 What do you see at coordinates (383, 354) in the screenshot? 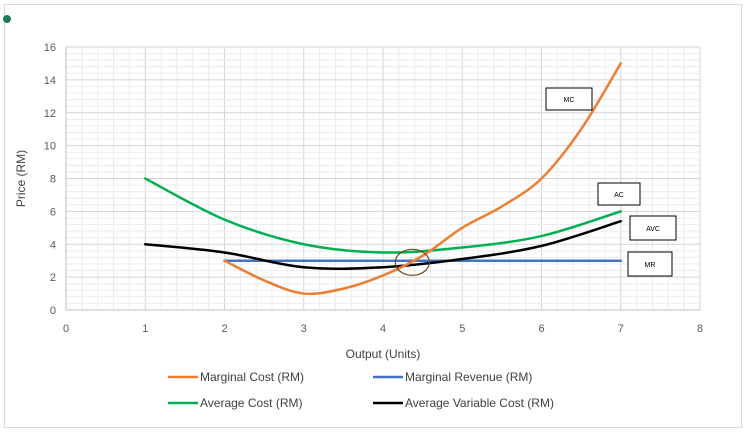
I see `x-axis-title: Output (Units)` at bounding box center [383, 354].